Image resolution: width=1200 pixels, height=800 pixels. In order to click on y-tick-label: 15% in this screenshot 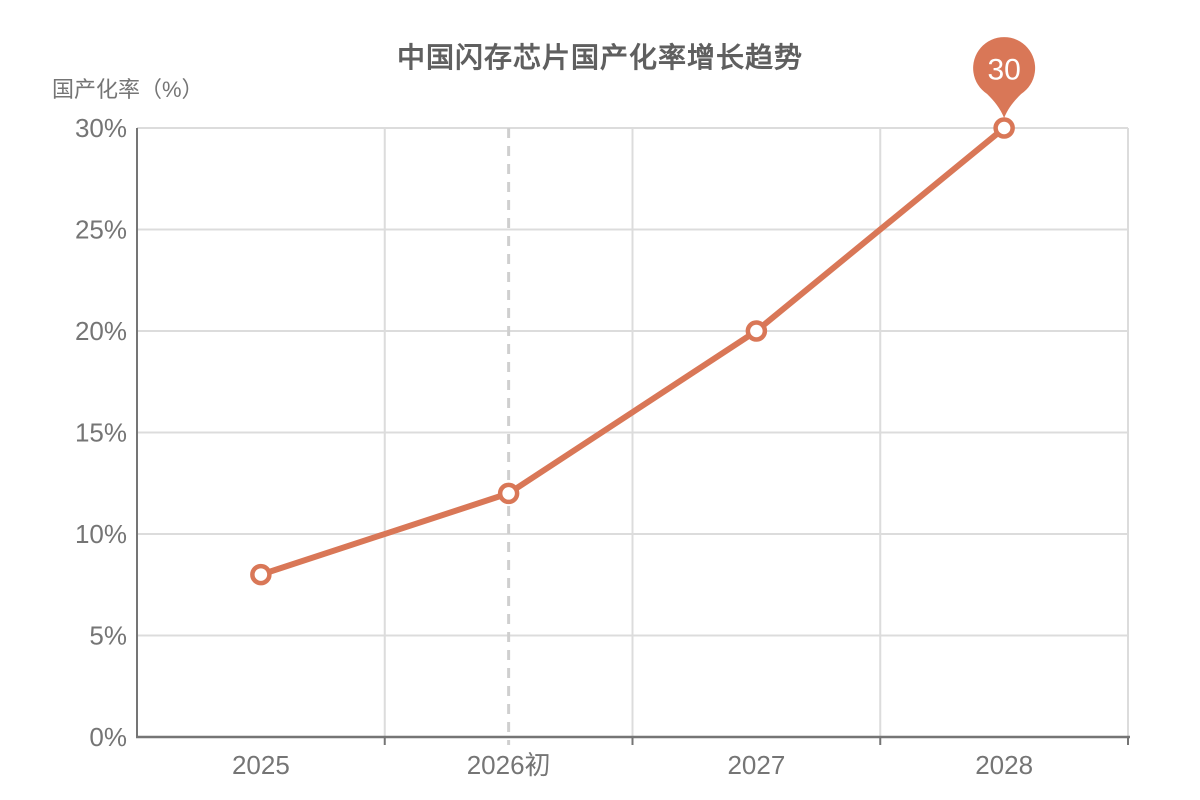, I will do `click(101, 433)`.